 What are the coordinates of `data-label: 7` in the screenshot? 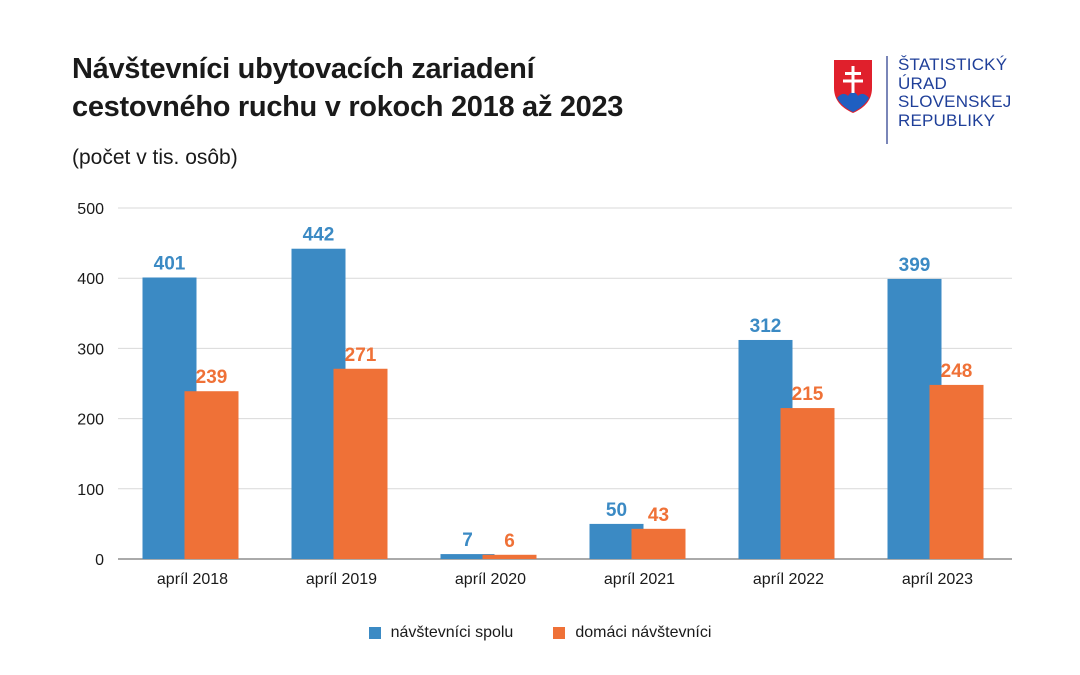 It's located at (467, 540).